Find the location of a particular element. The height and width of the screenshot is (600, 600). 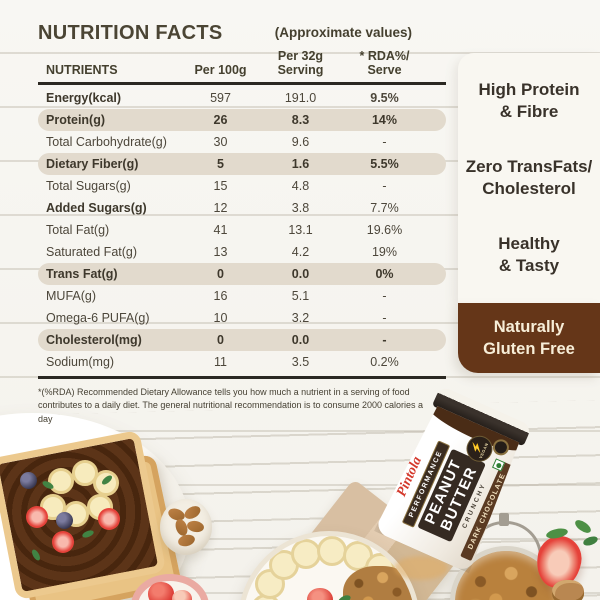

page-title: NUTRITION FACTS is located at coordinates (130, 33).